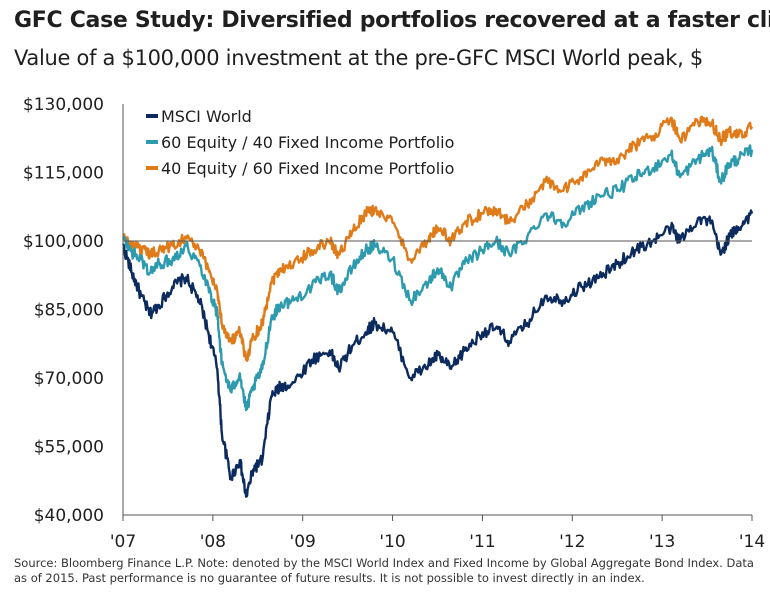  Describe the element at coordinates (572, 542) in the screenshot. I see `x-tick-label: '12` at that location.